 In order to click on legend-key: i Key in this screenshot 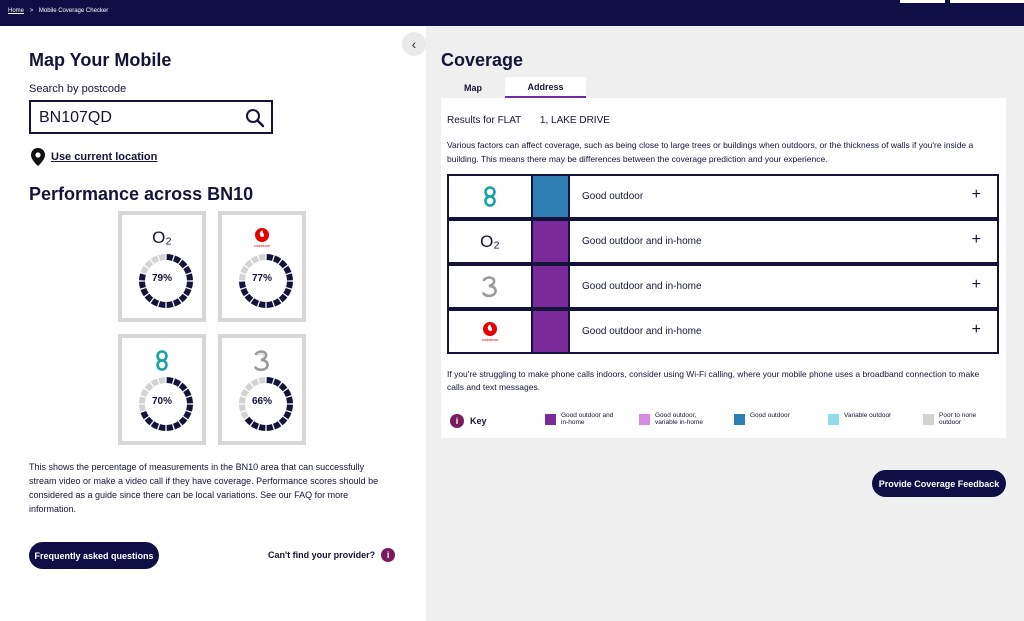, I will do `click(468, 421)`.